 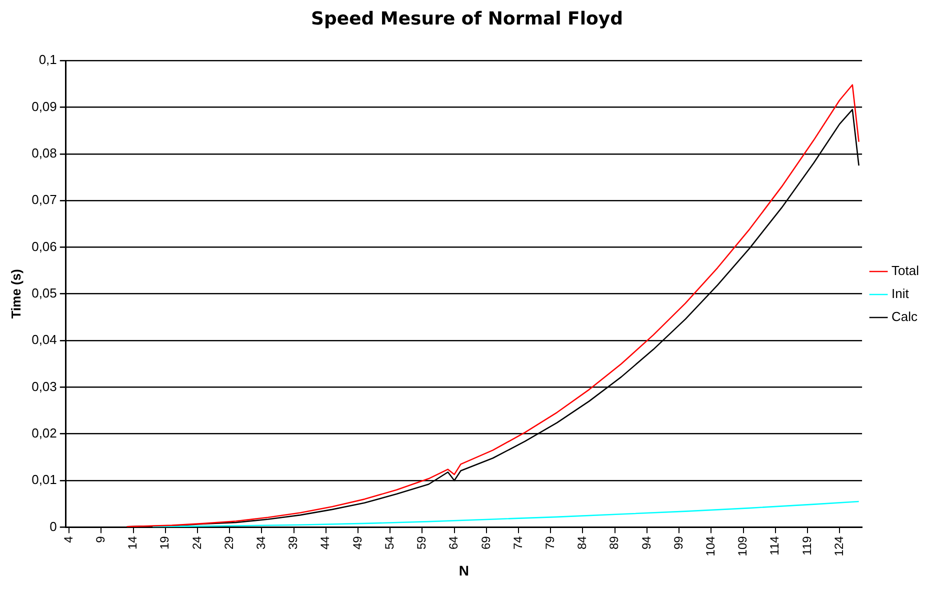 I want to click on x-axis-title: N, so click(x=464, y=570).